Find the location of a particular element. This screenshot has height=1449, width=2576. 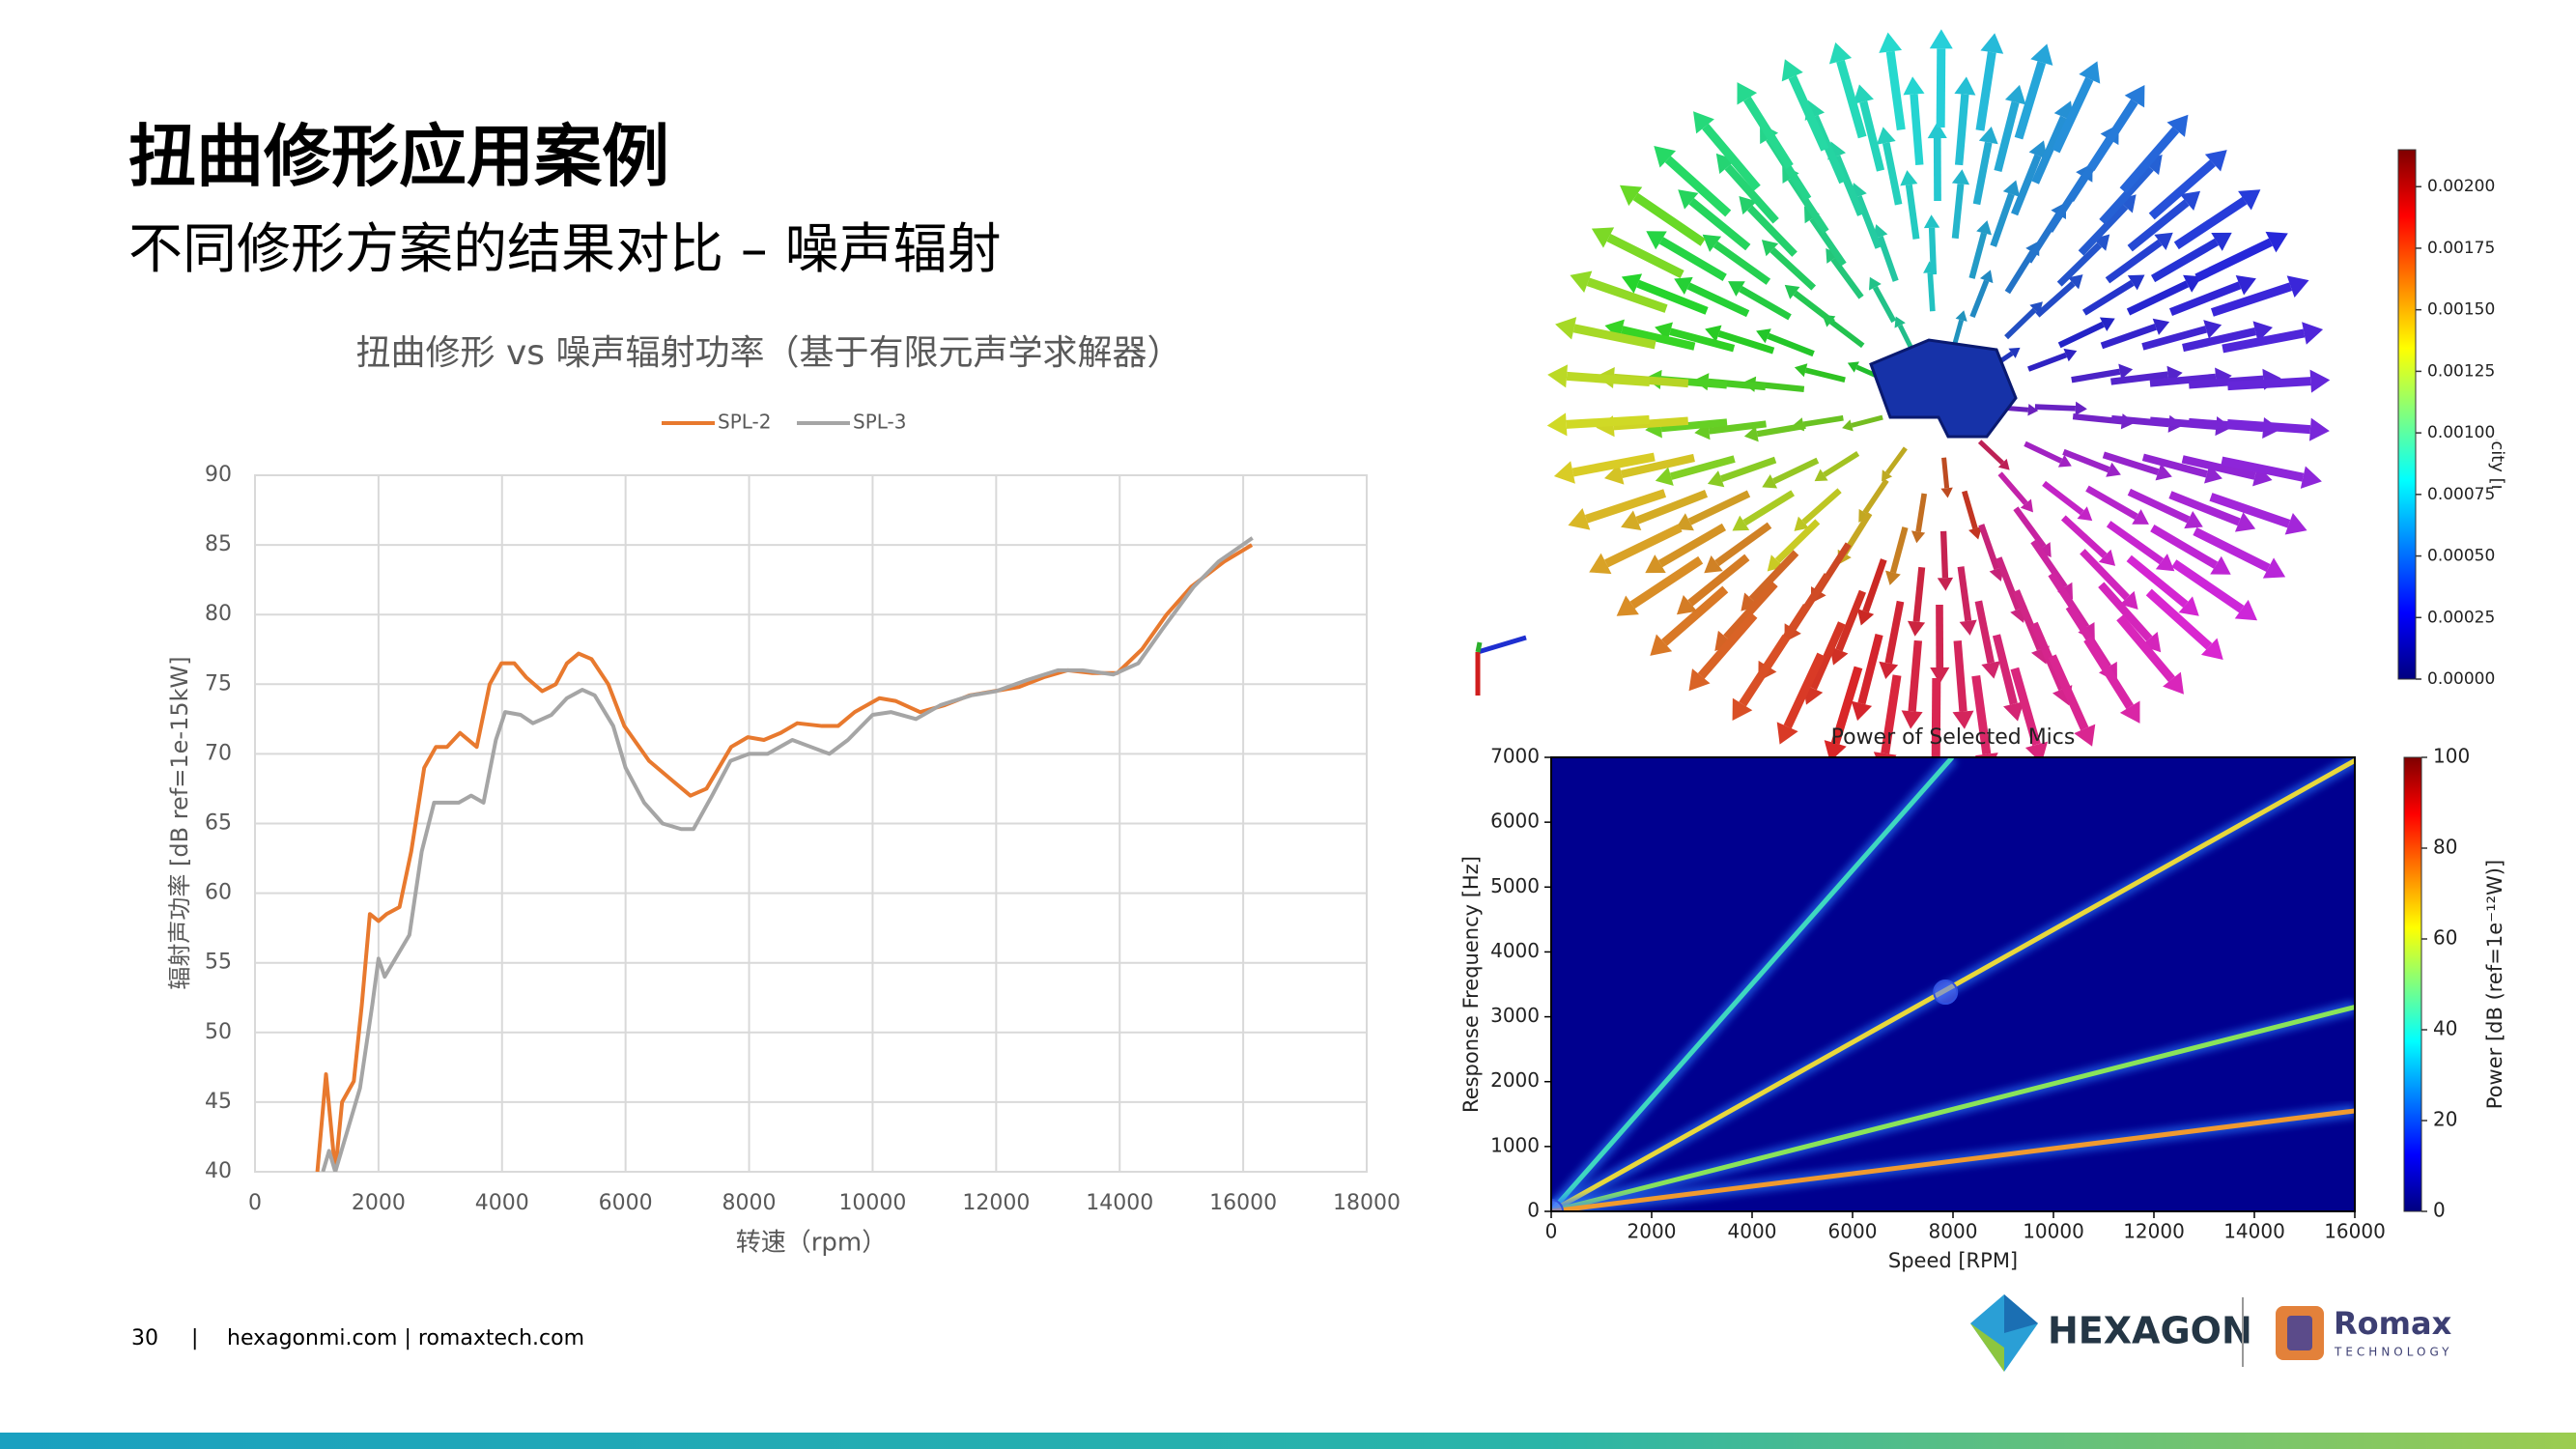

hexagon-text: HEXAGON is located at coordinates (2150, 1331).